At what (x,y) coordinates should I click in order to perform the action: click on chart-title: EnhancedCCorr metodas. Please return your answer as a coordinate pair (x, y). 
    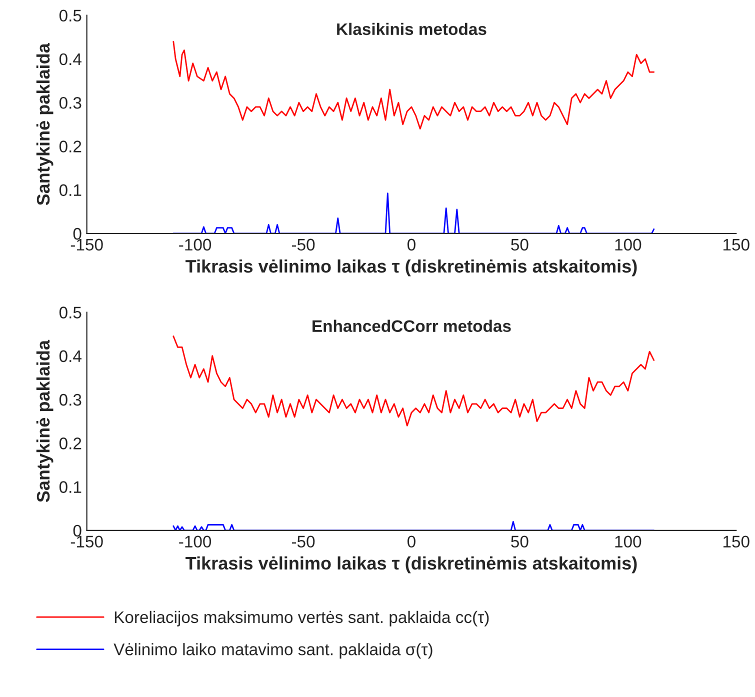
    Looking at the image, I should click on (411, 326).